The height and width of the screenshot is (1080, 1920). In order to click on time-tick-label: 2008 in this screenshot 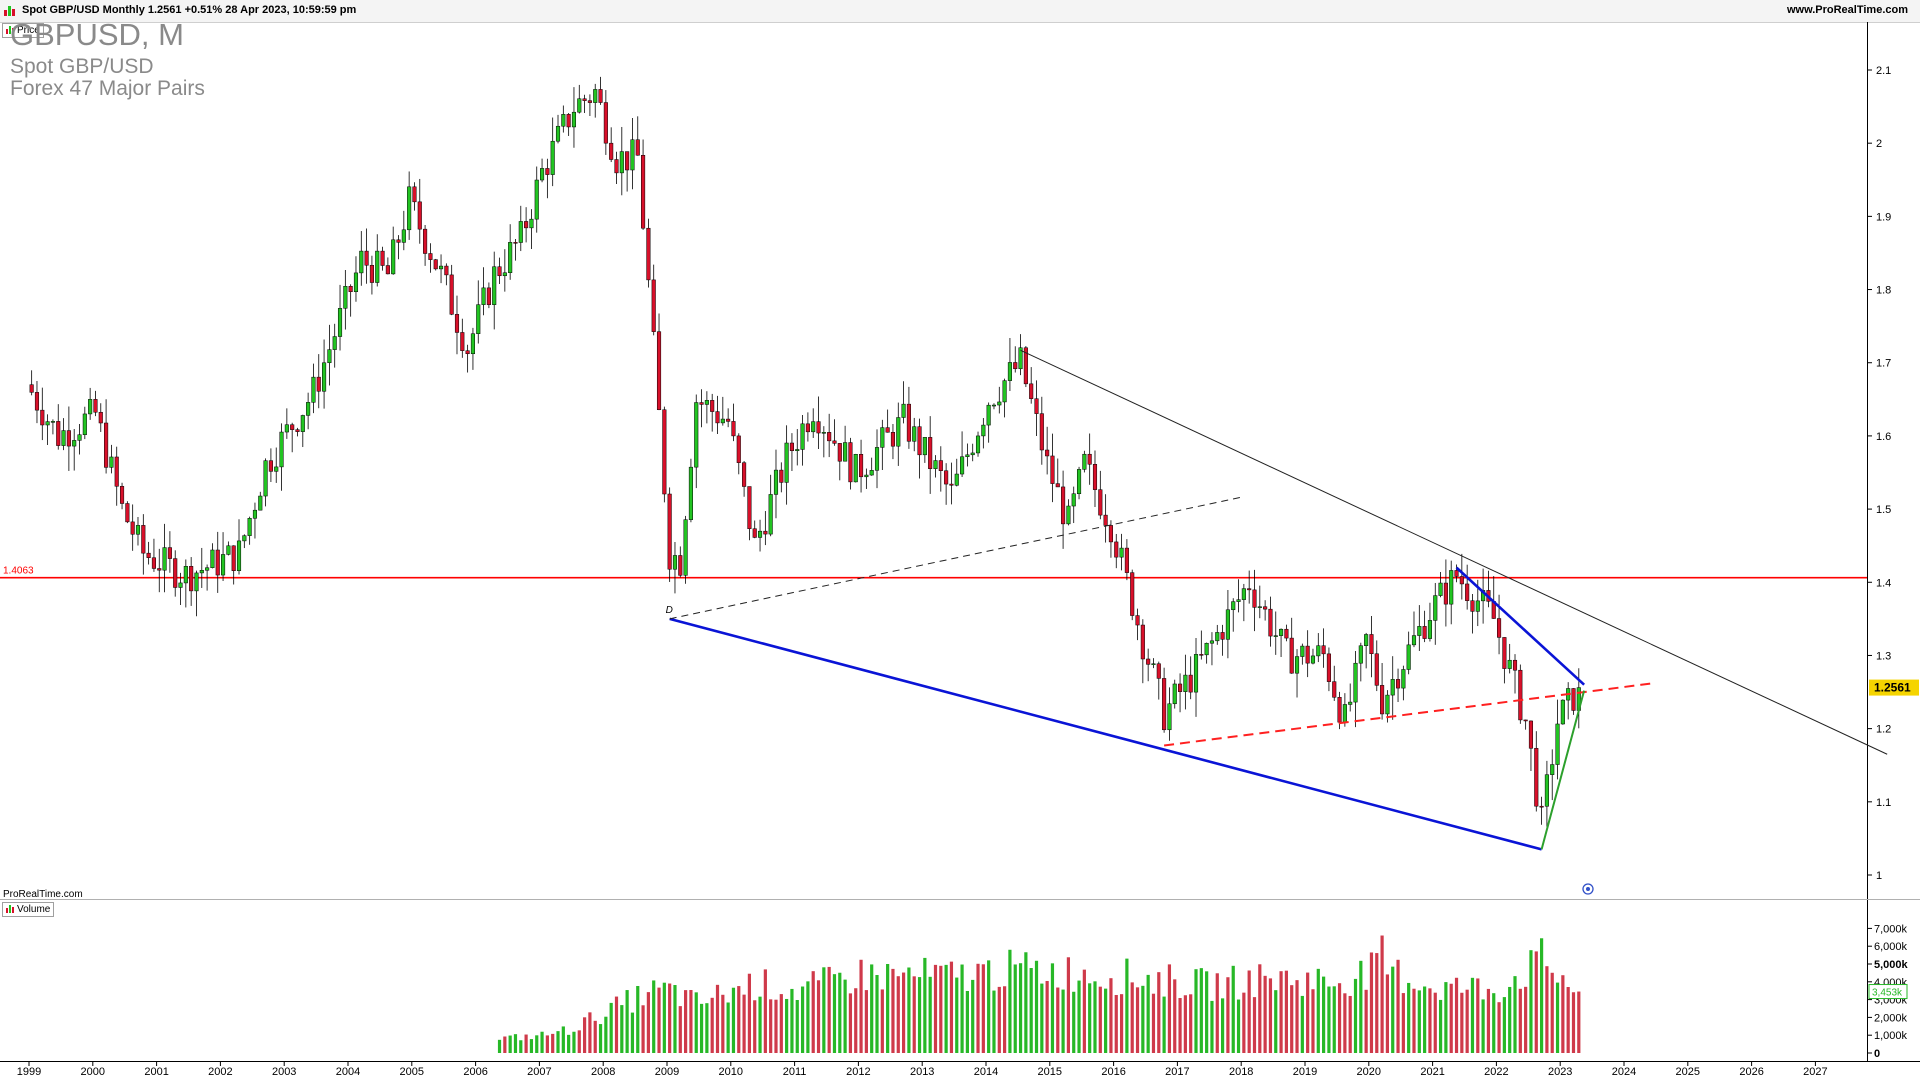, I will do `click(603, 1072)`.